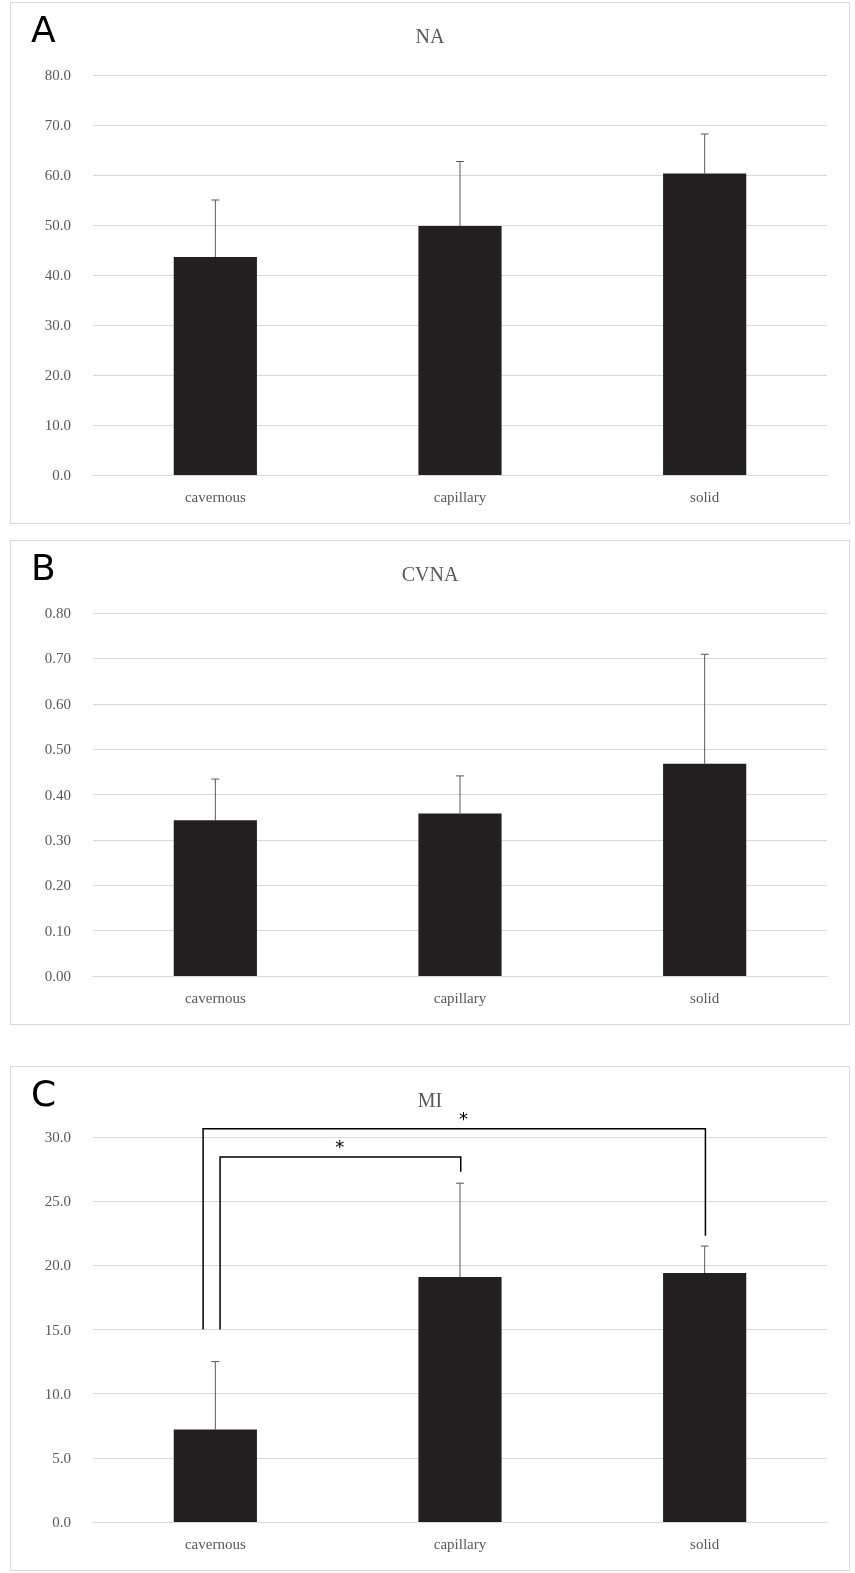 The height and width of the screenshot is (1573, 855). I want to click on y-tick-label: 0.20, so click(57, 885).